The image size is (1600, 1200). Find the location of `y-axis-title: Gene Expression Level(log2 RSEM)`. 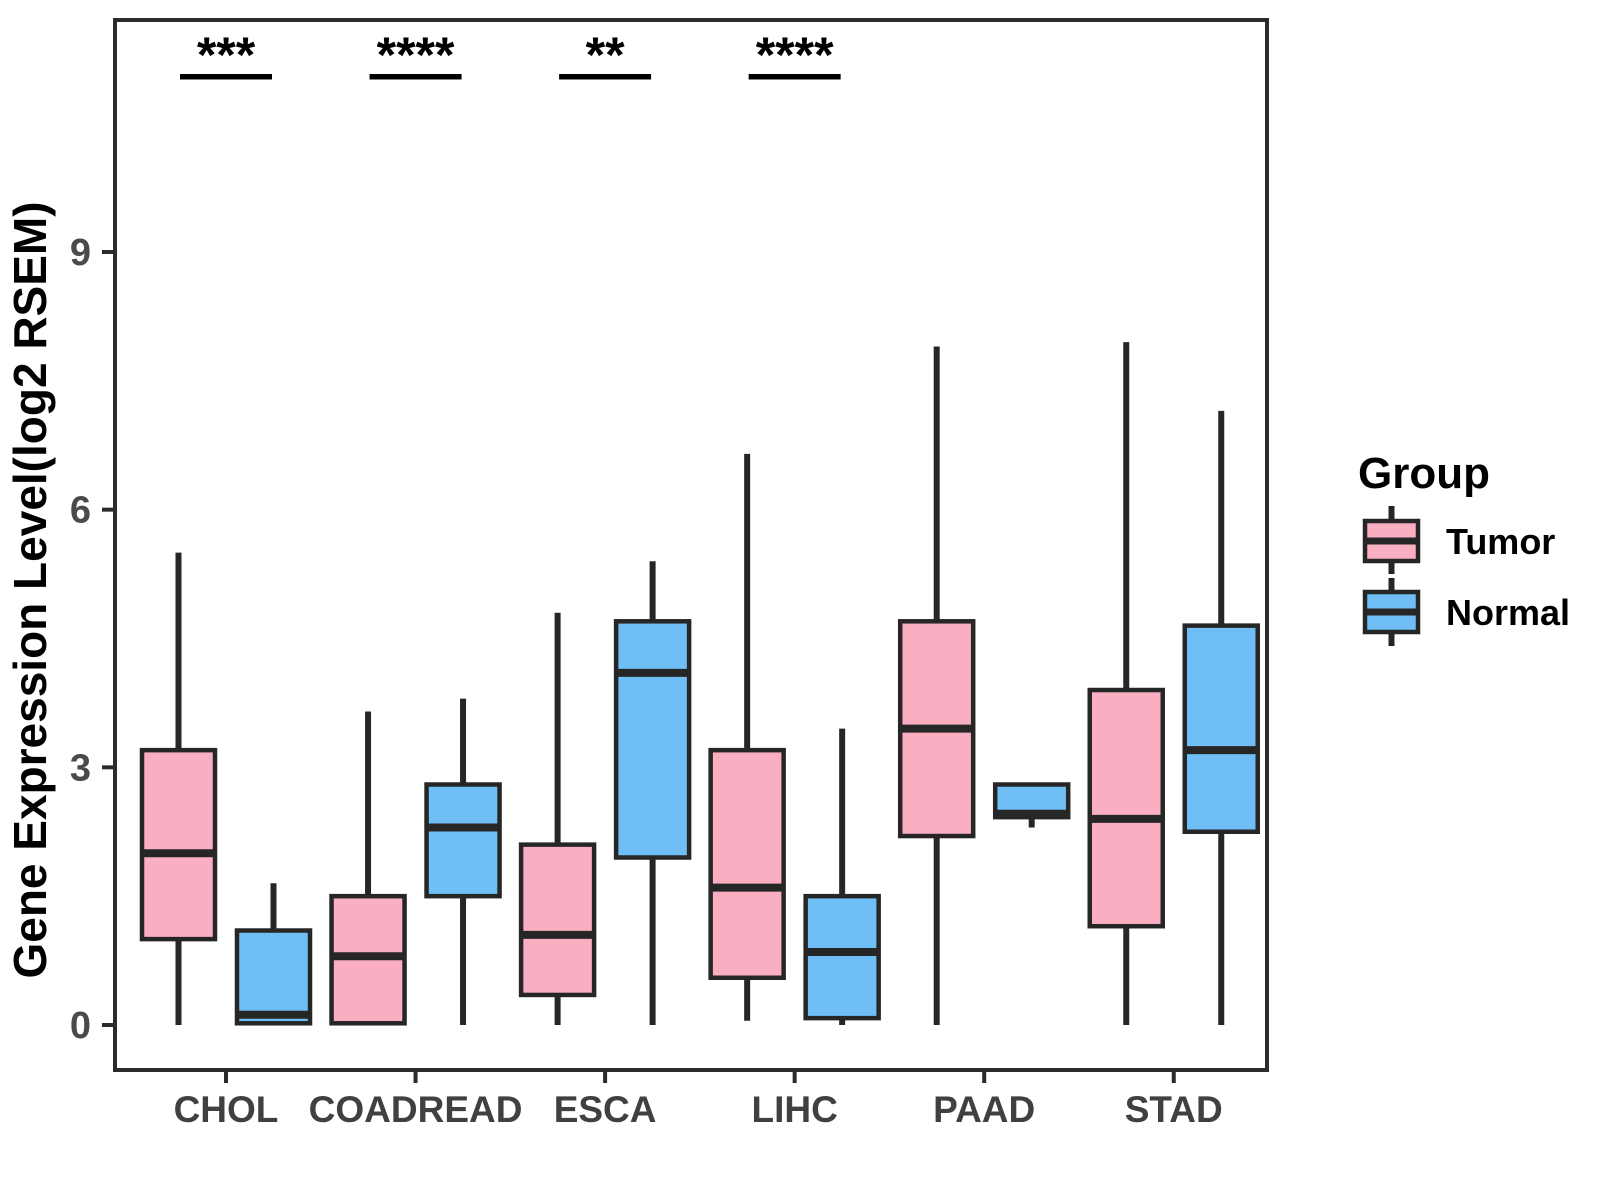

y-axis-title: Gene Expression Level(log2 RSEM) is located at coordinates (30, 589).